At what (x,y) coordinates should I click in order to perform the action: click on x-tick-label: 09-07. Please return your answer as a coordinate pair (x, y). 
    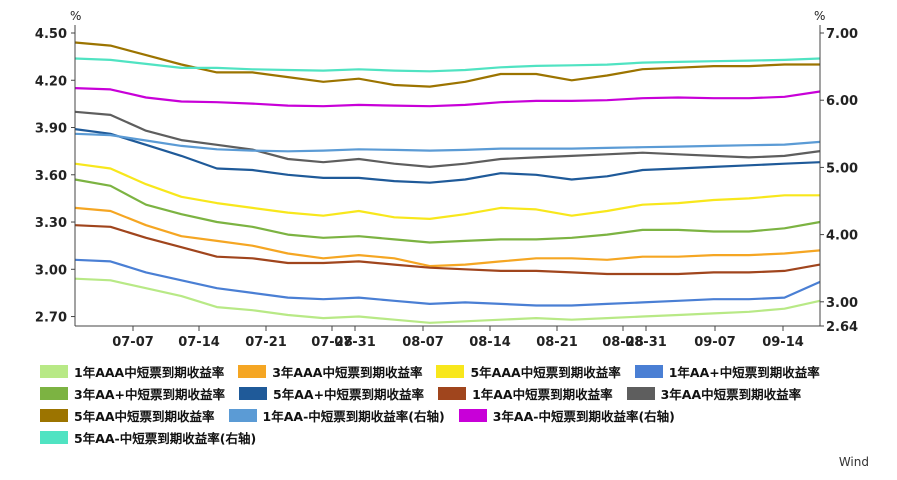
    Looking at the image, I should click on (715, 342).